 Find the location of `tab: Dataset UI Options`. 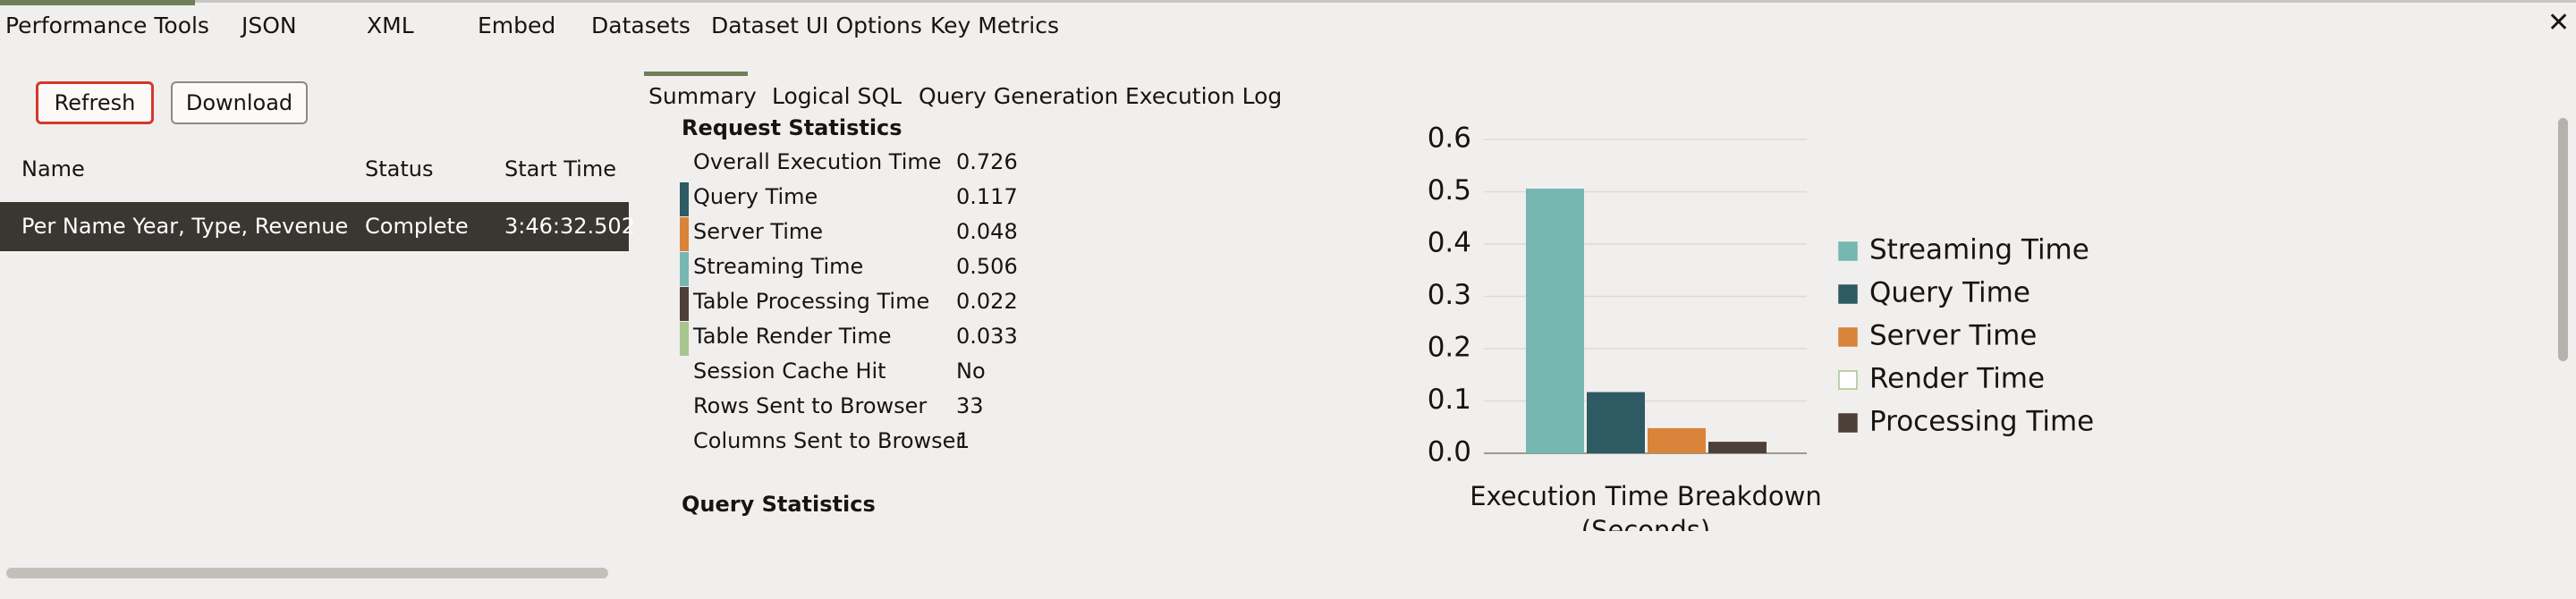

tab: Dataset UI Options is located at coordinates (816, 25).